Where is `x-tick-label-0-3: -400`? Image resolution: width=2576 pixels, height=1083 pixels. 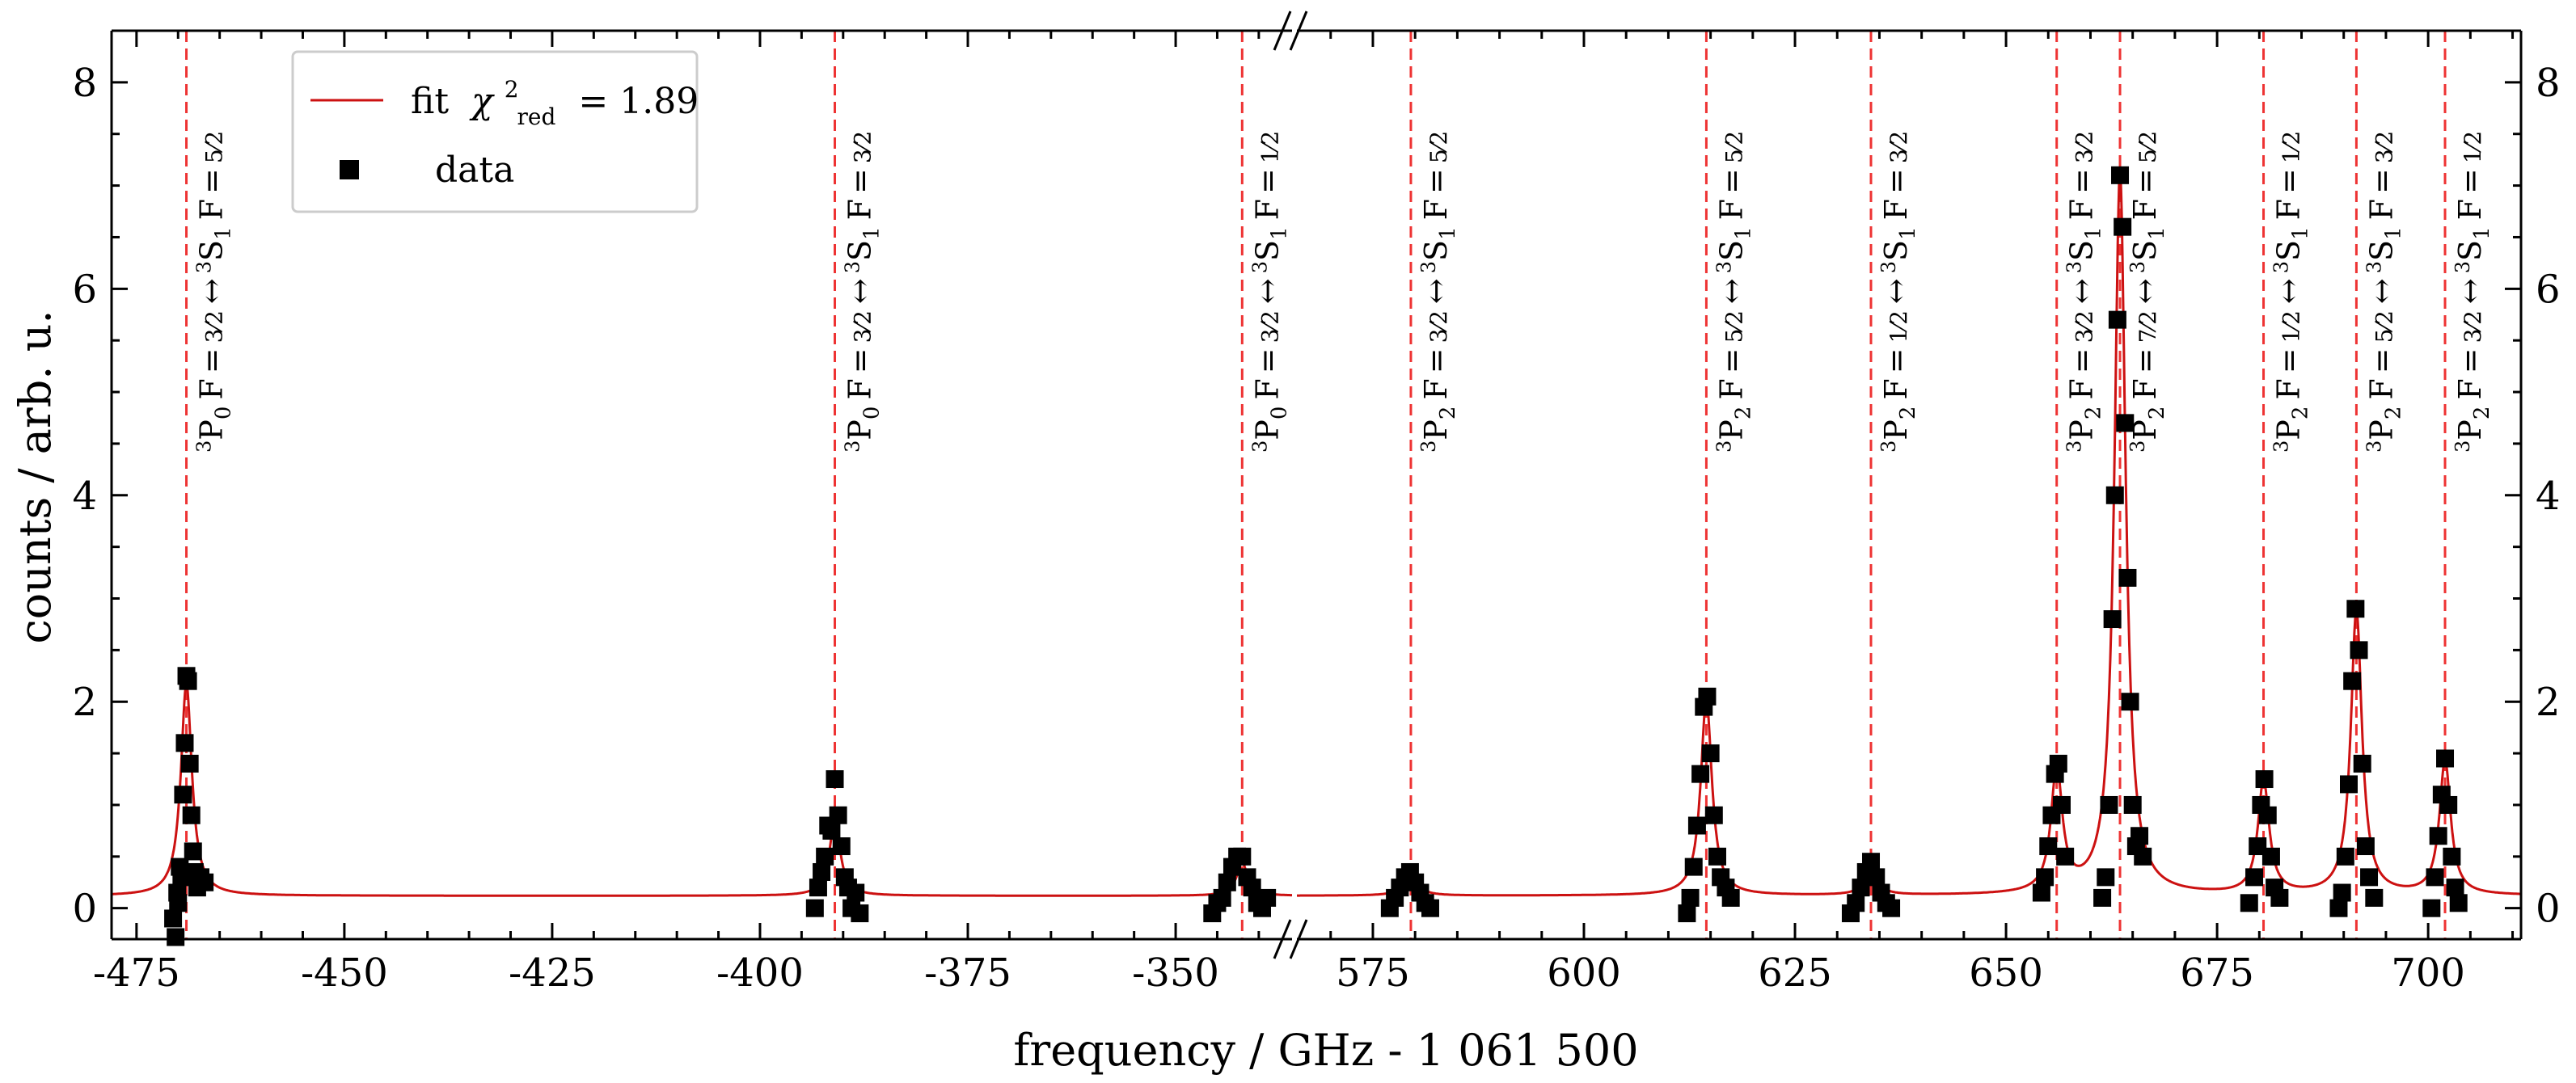 x-tick-label-0-3: -400 is located at coordinates (760, 973).